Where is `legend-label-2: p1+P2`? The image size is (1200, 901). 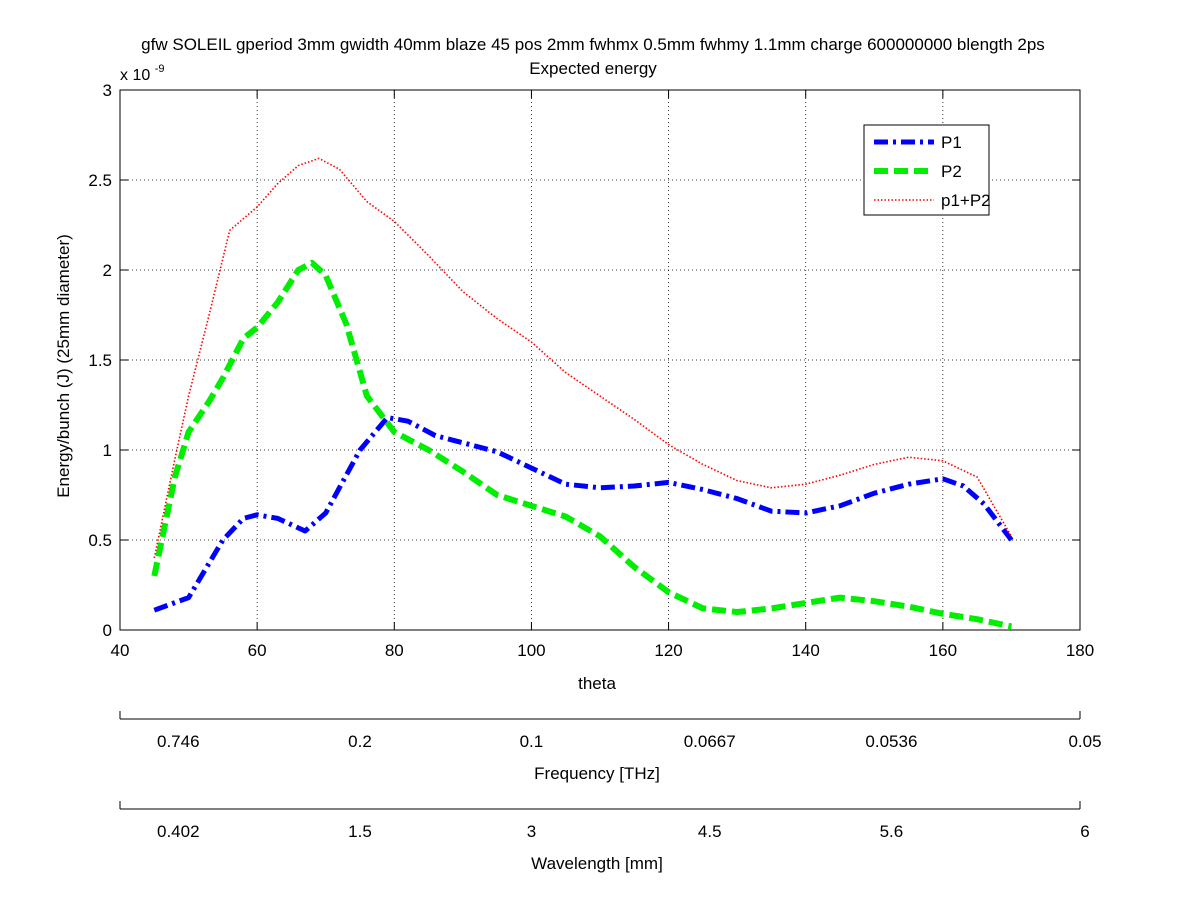
legend-label-2: p1+P2 is located at coordinates (966, 200).